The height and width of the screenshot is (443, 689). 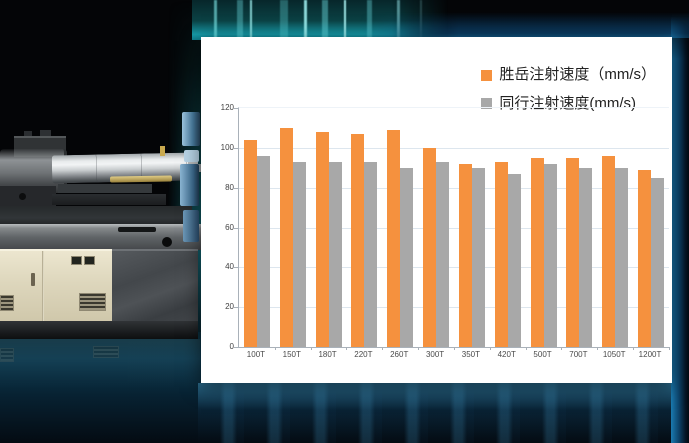 I want to click on bar-shengyue-220T, so click(x=358, y=240).